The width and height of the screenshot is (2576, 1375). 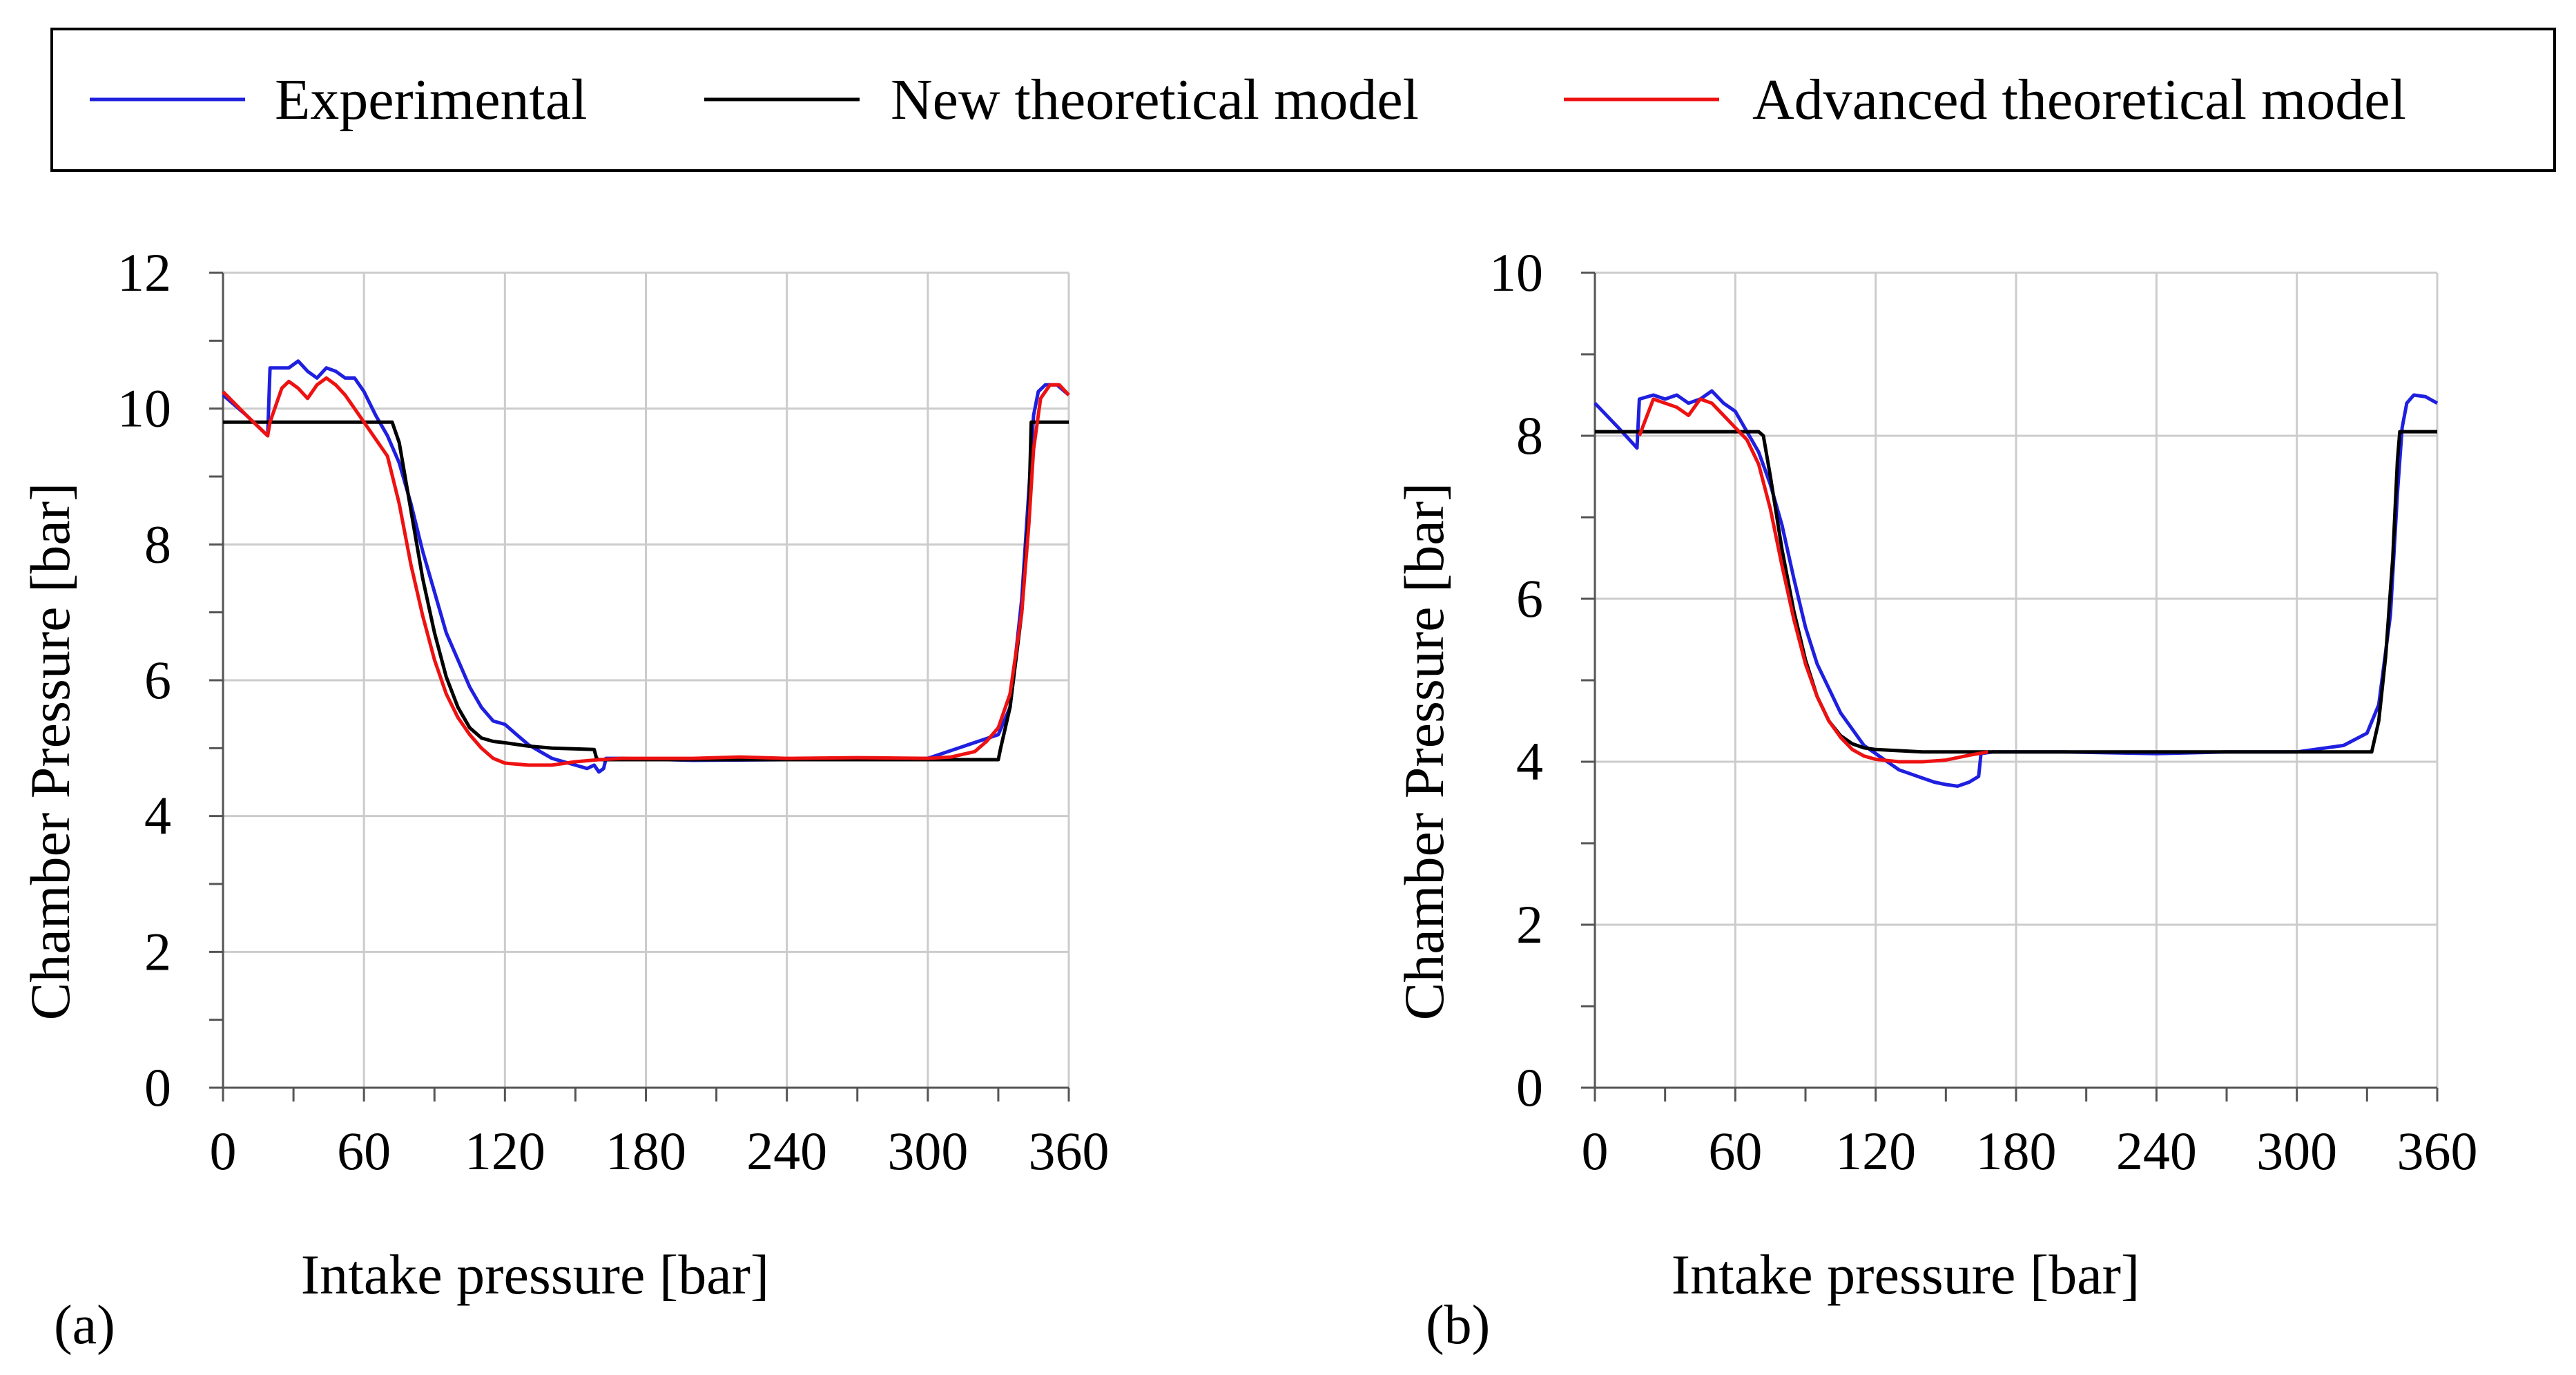 I want to click on y-axis-title-a: Chamber Pressure [bar], so click(x=50, y=752).